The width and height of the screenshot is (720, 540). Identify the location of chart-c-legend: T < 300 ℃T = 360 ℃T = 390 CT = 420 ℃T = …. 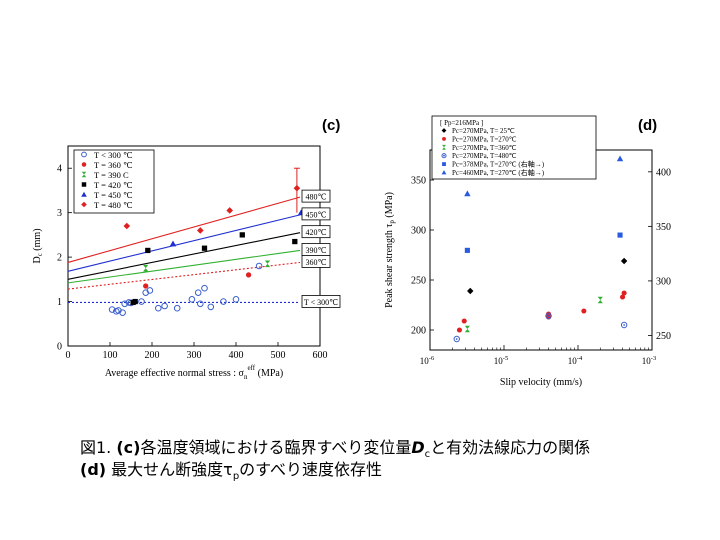
(114, 181).